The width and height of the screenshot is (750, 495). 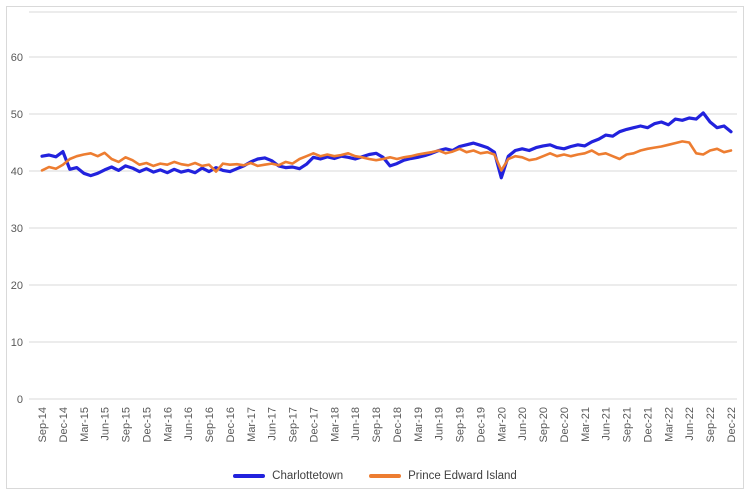 What do you see at coordinates (106, 424) in the screenshot?
I see `x-axis-tick-label: Jun-15` at bounding box center [106, 424].